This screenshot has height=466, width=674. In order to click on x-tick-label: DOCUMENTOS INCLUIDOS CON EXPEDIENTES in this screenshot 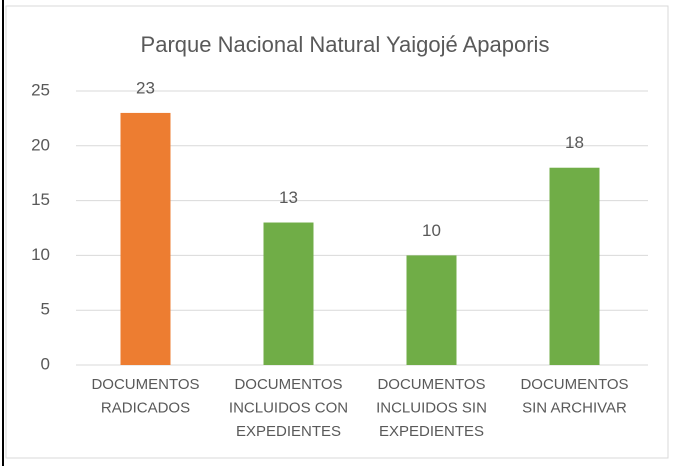, I will do `click(288, 408)`.